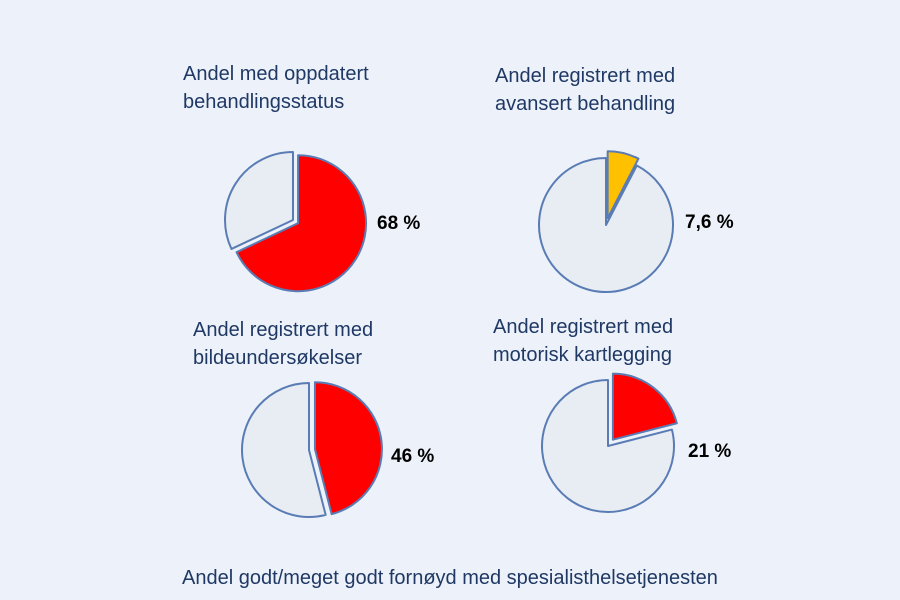 The height and width of the screenshot is (600, 900). I want to click on chart-1-title: Andel med oppdatert behandlingsstatus, so click(276, 88).